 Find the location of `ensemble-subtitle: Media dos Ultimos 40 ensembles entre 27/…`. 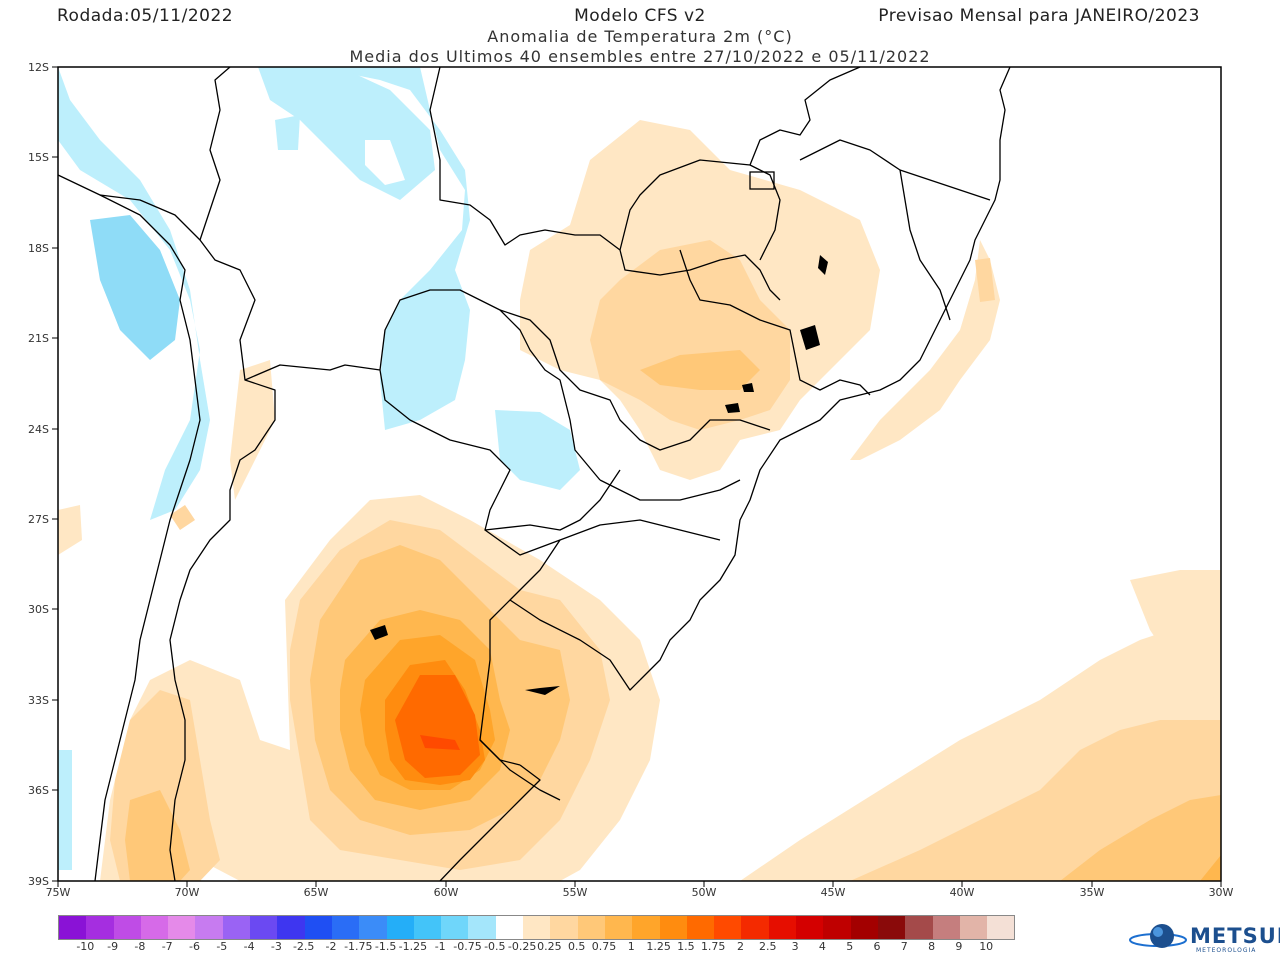

ensemble-subtitle: Media dos Ultimos 40 ensembles entre 27/… is located at coordinates (640, 56).